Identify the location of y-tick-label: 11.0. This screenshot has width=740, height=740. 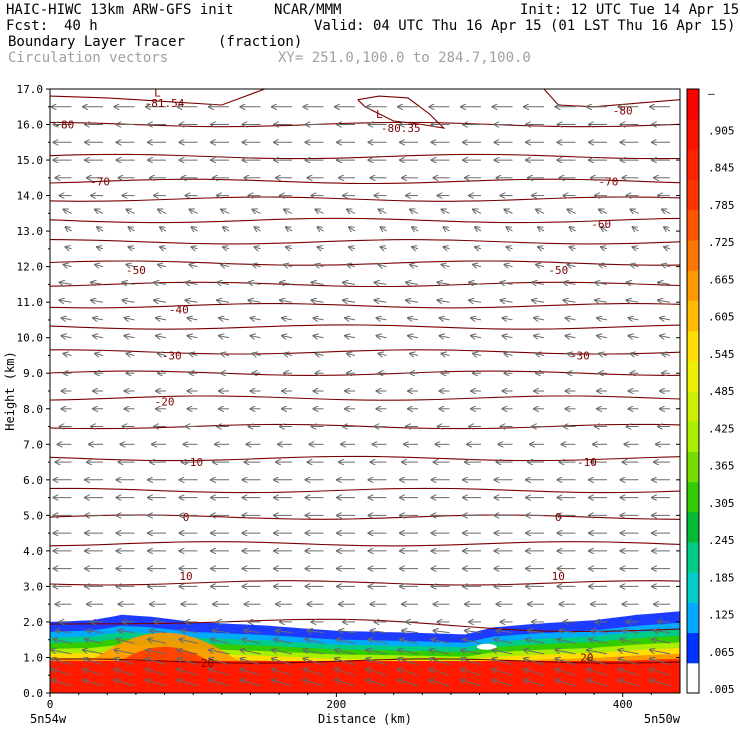
(30, 302).